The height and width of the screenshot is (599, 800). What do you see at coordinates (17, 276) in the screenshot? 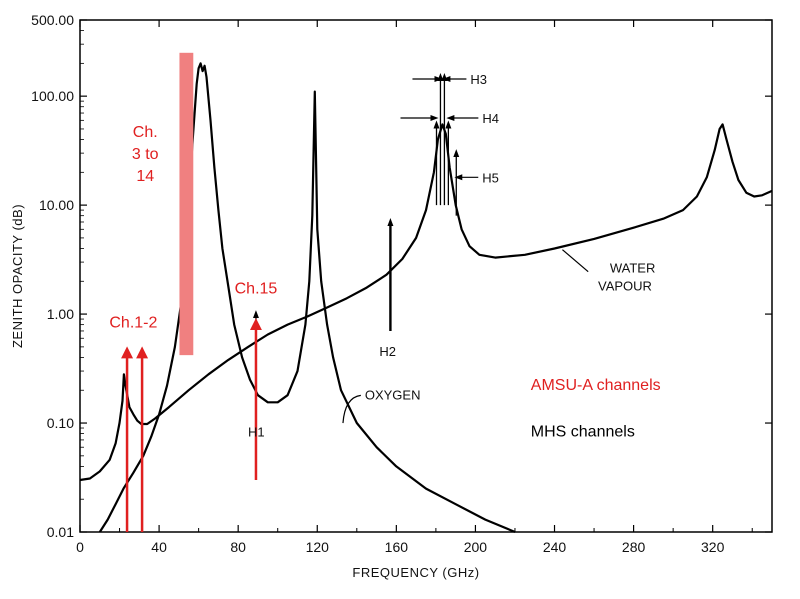
I see `y-axis-title: ZENITH OPACITY (dB)` at bounding box center [17, 276].